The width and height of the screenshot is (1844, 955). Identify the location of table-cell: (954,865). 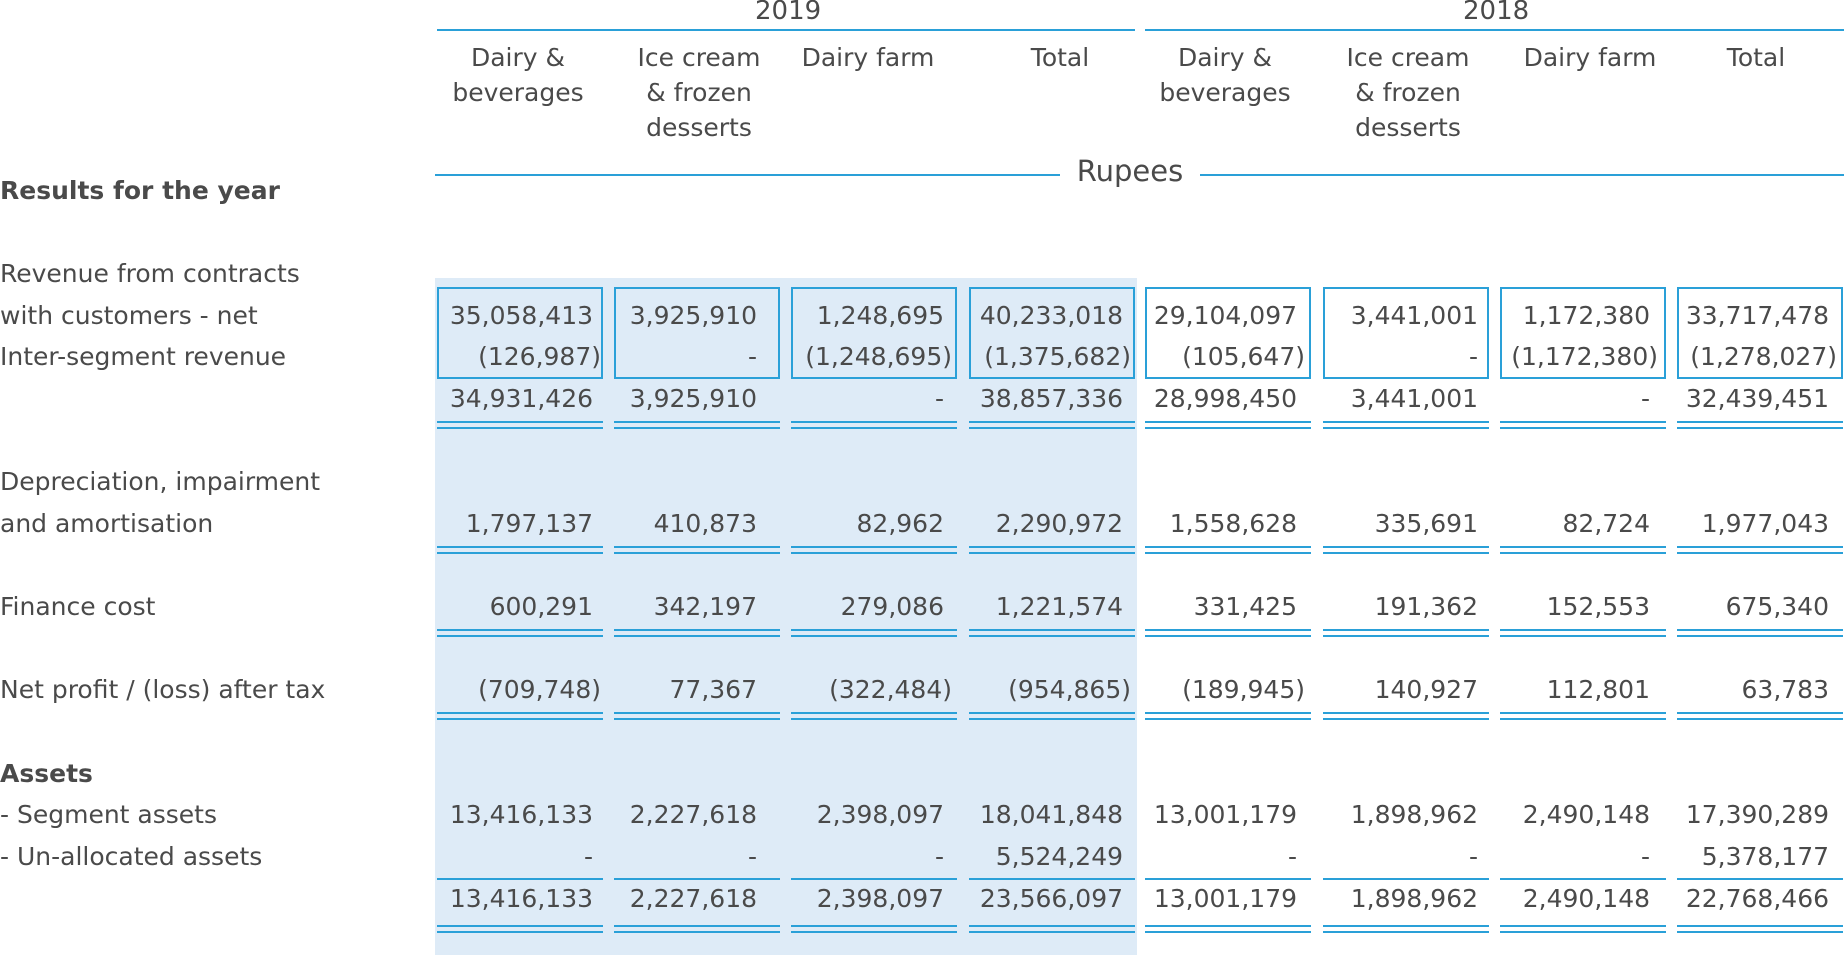
(1069, 689).